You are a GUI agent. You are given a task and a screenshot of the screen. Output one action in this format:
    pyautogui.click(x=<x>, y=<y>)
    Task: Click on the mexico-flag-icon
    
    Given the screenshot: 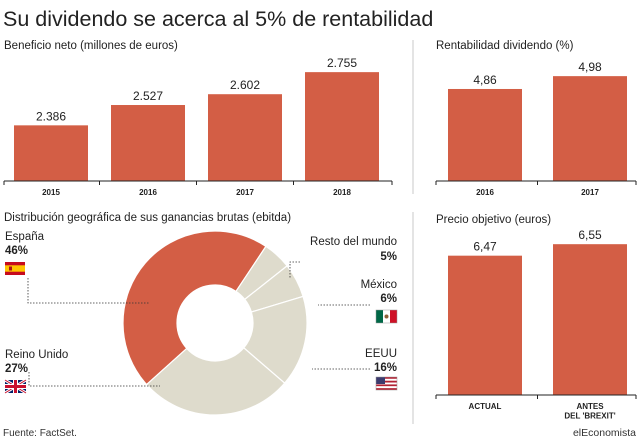 What is the action you would take?
    pyautogui.click(x=386, y=316)
    